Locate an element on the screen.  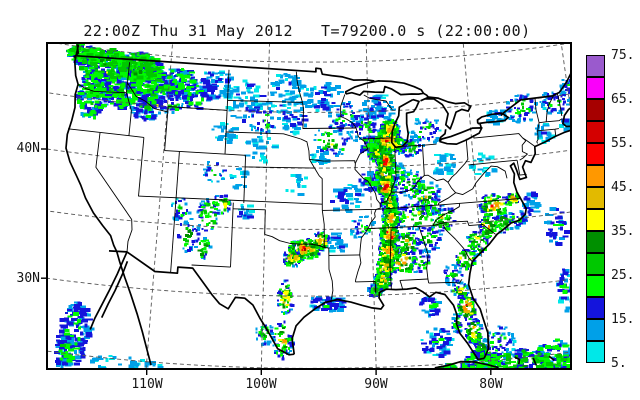
colorbar-label: 35. is located at coordinates (623, 231).